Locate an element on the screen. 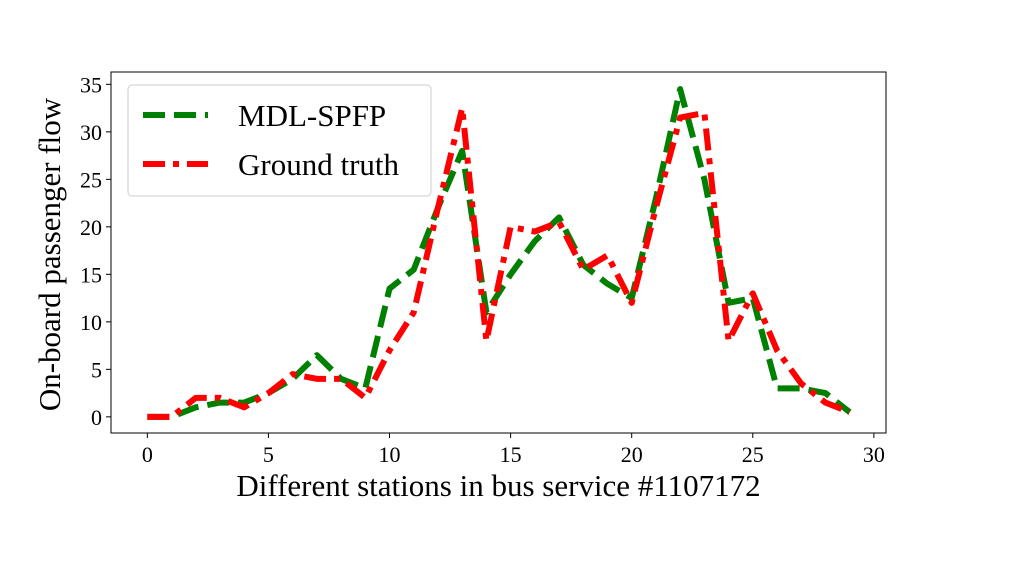 The width and height of the screenshot is (1020, 567). y-tick-label: 5 is located at coordinates (96, 369).